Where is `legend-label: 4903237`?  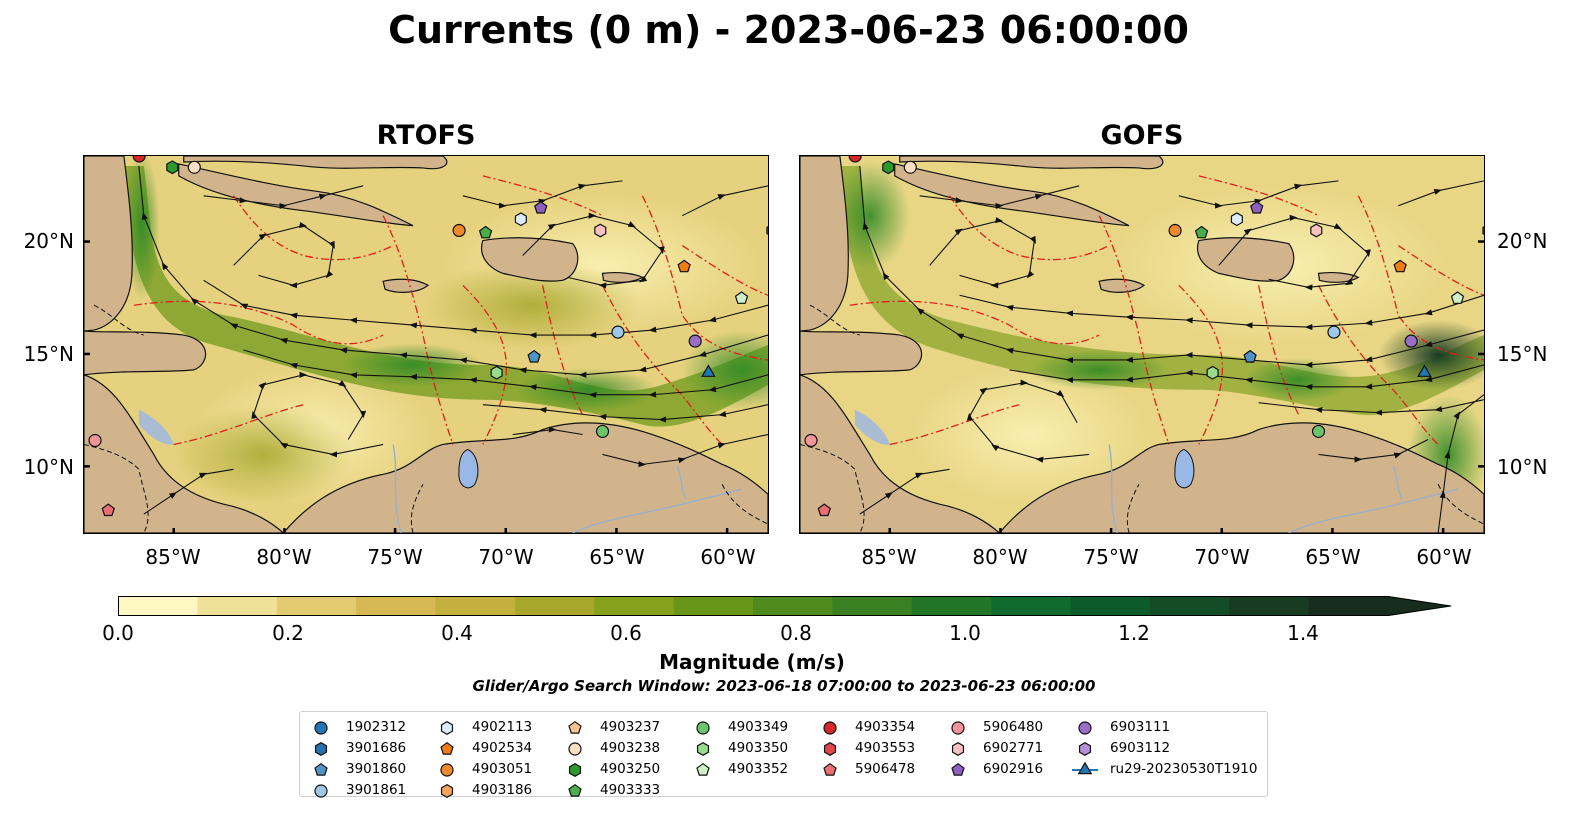
legend-label: 4903237 is located at coordinates (630, 726).